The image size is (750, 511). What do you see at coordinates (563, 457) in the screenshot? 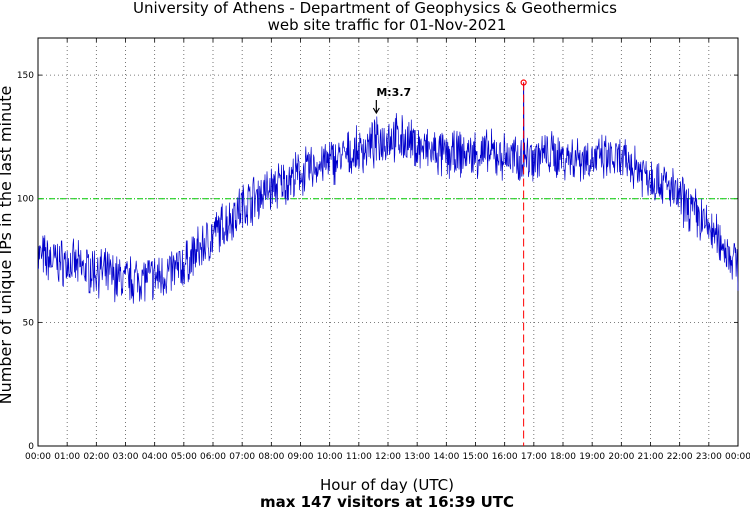
I see `x-tick-label: 18:00` at bounding box center [563, 457].